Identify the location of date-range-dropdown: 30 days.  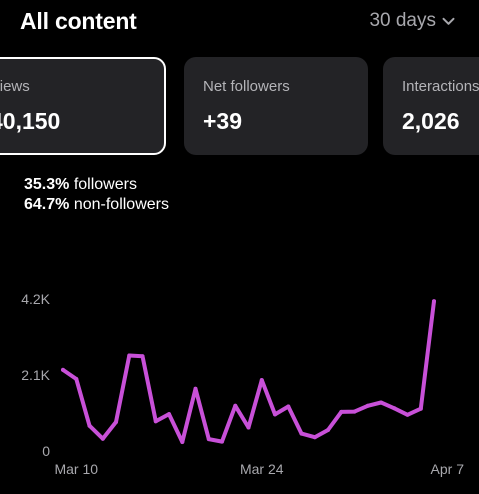
(412, 21).